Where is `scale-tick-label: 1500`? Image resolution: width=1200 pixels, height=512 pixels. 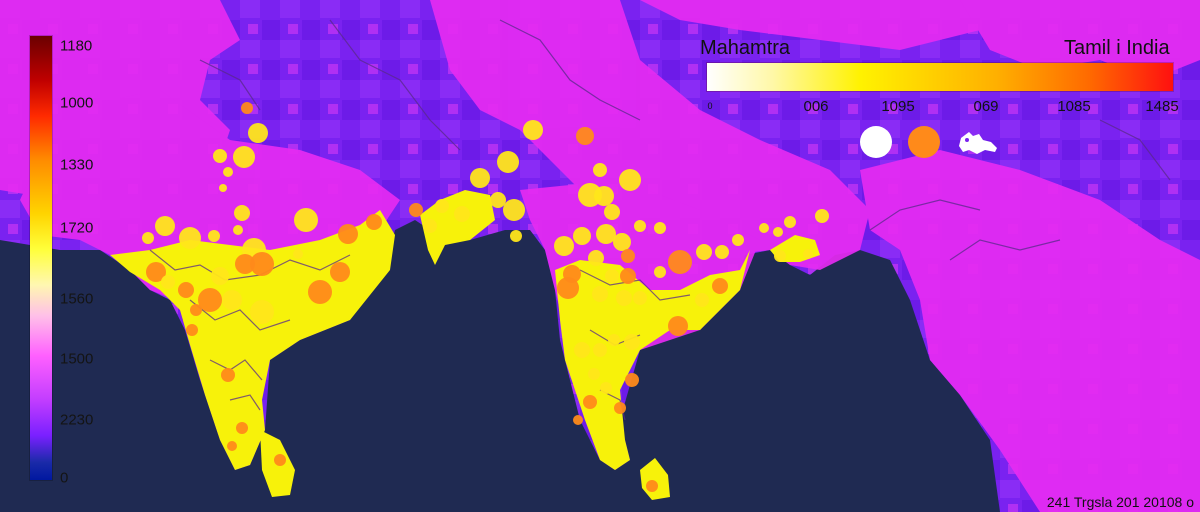
scale-tick-label: 1500 is located at coordinates (77, 359).